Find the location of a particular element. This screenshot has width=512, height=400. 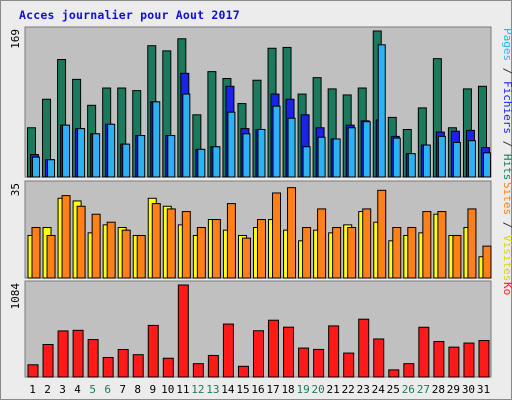

x-tick-day-9: 9 is located at coordinates (152, 389).